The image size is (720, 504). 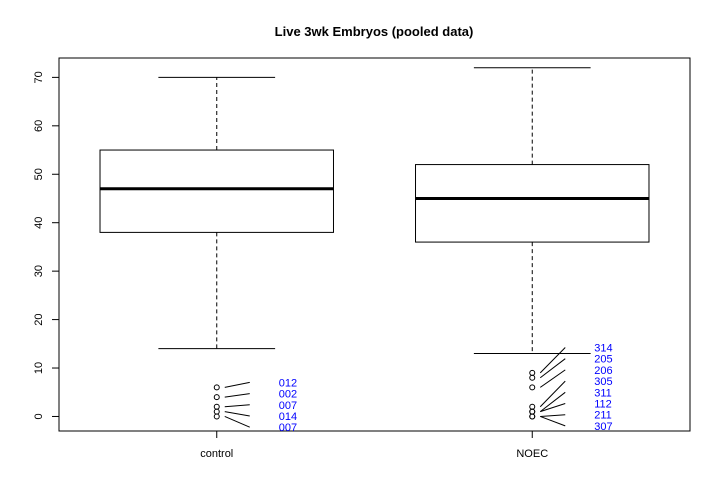 I want to click on y-tick-label: 10, so click(x=39, y=368).